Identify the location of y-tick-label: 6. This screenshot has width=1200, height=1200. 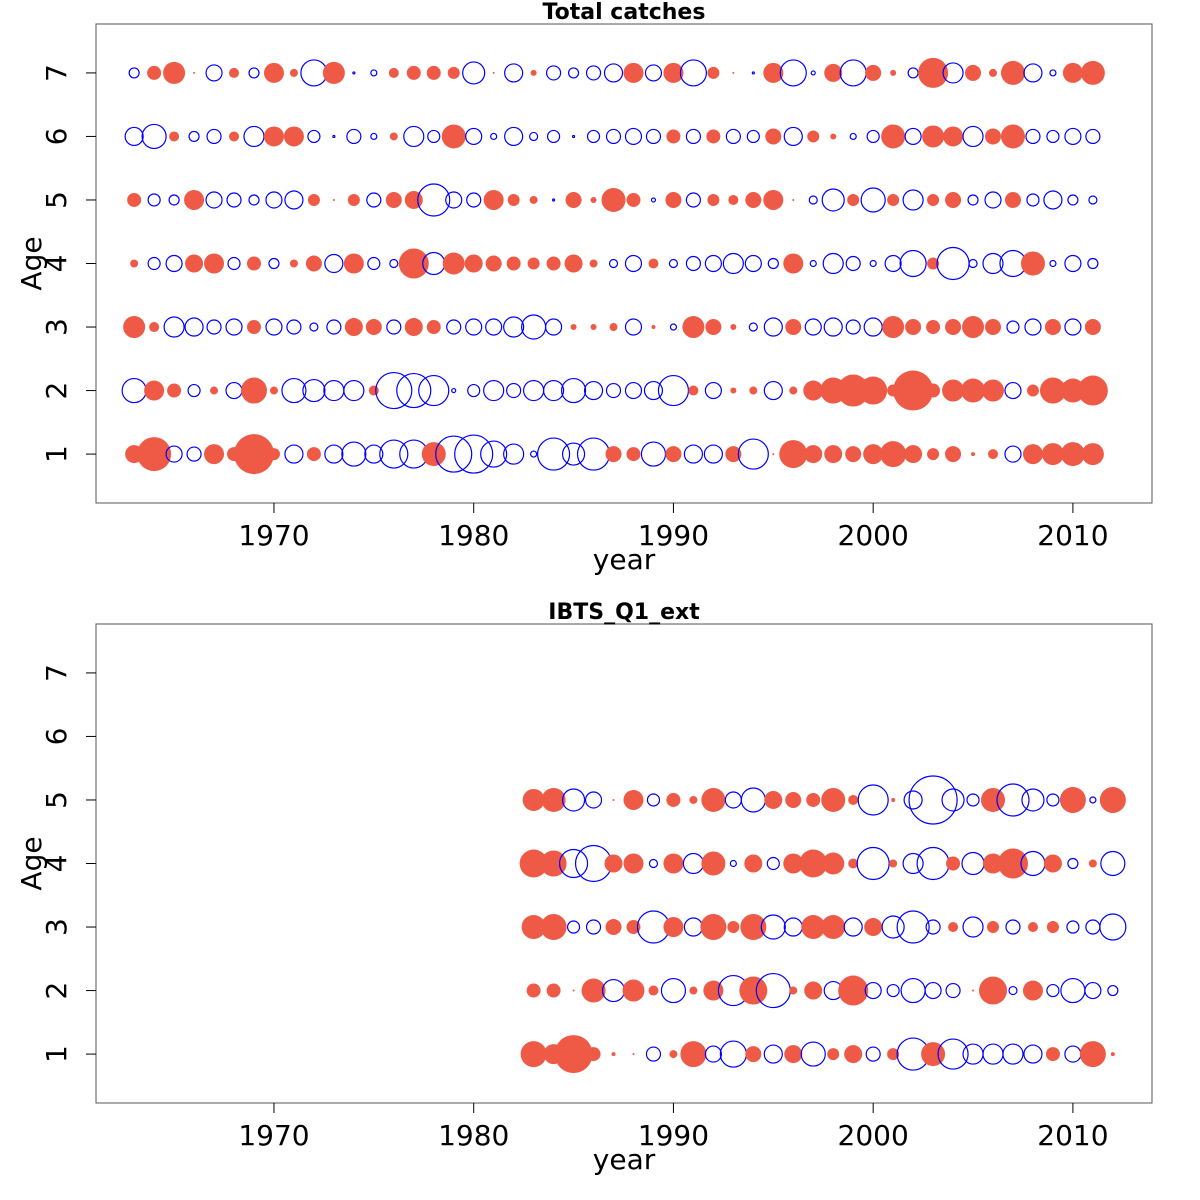
(56, 137).